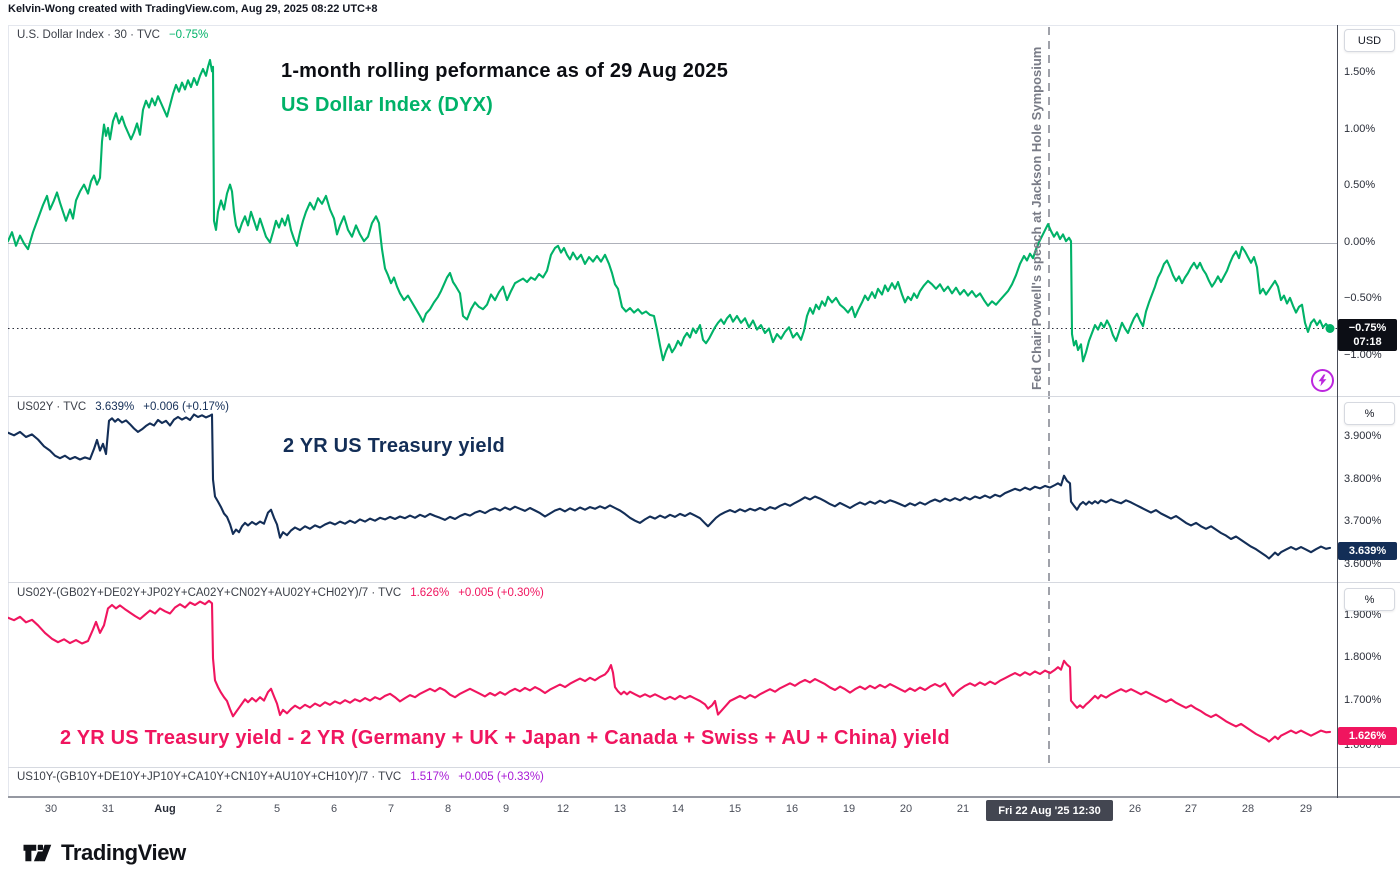 The height and width of the screenshot is (883, 1400). I want to click on price-tick-dxy: 1.50%, so click(1360, 72).